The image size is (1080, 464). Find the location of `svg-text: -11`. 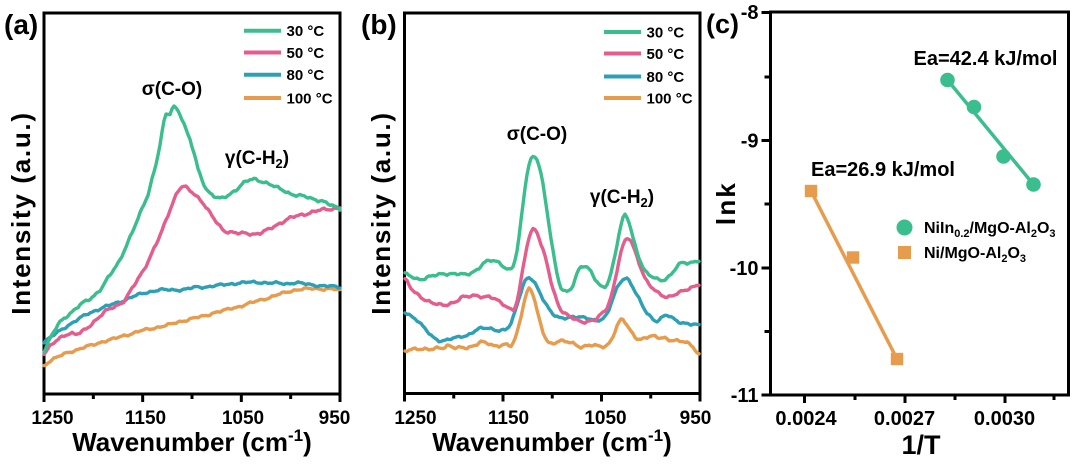

svg-text: -11 is located at coordinates (745, 396).